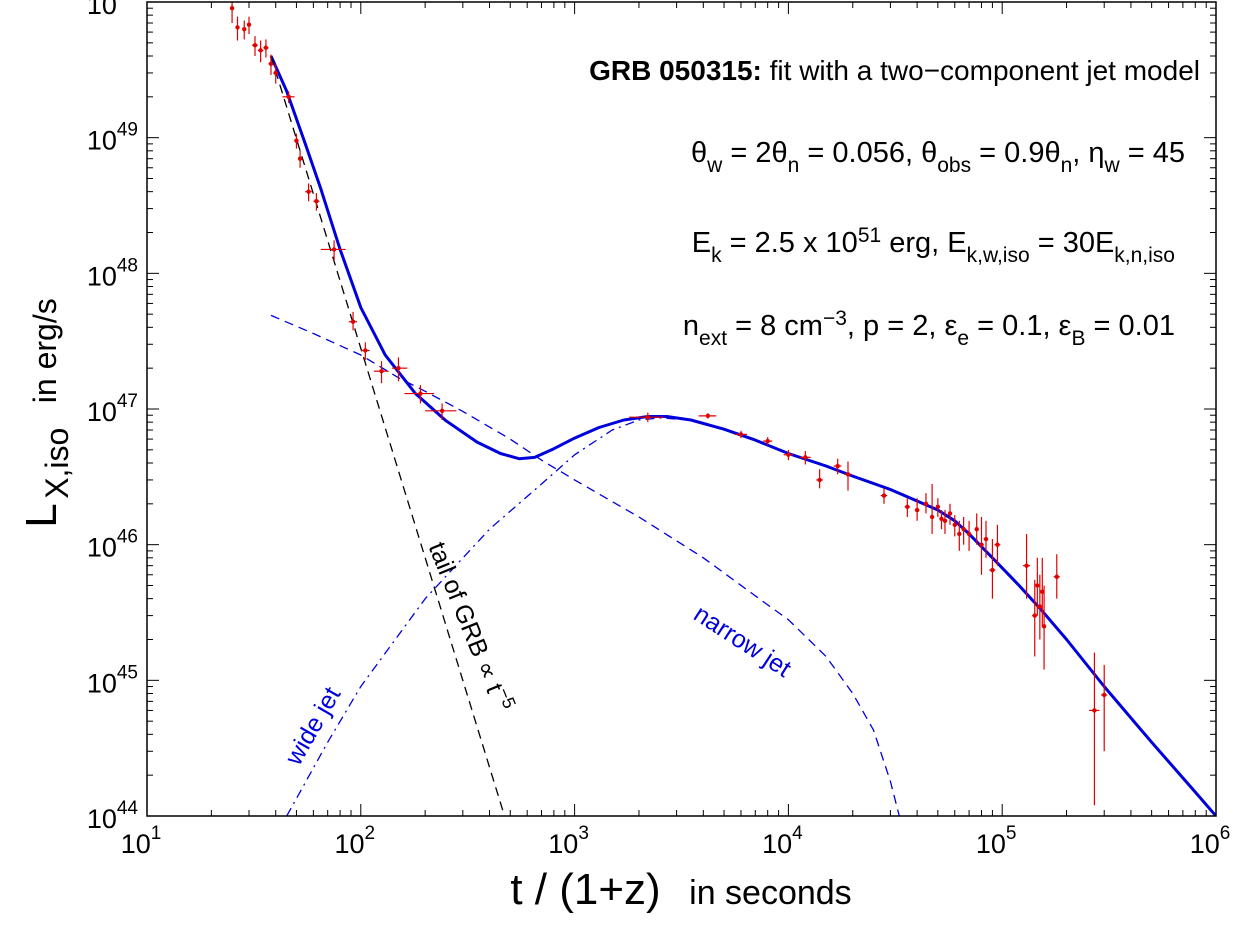  What do you see at coordinates (1210, 841) in the screenshot?
I see `x-tick-label: 10⁶` at bounding box center [1210, 841].